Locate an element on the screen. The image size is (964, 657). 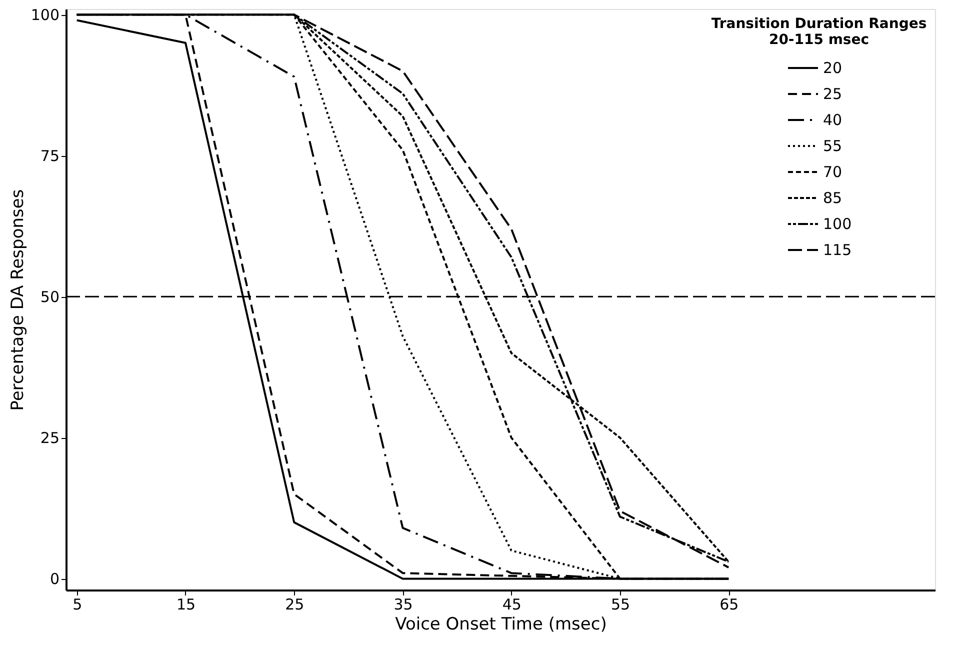
x-tick-label: 5 is located at coordinates (77, 605).